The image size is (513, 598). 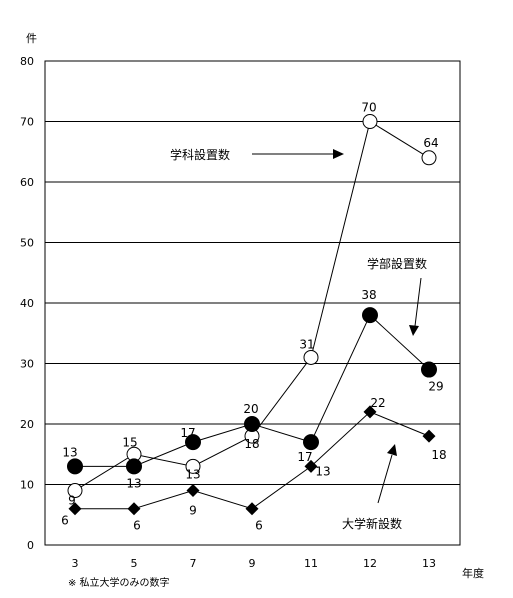 I want to click on x-tick-label: 7, so click(x=193, y=563).